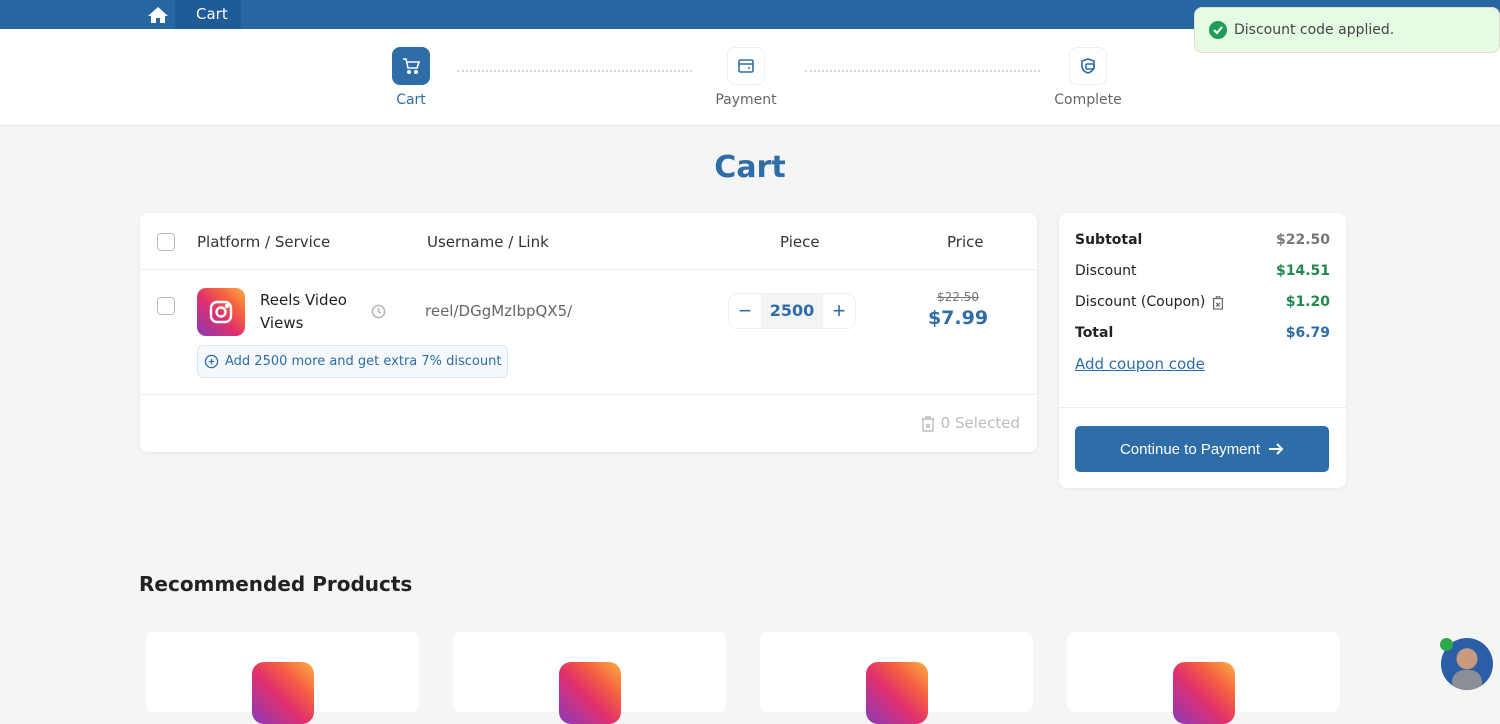 This screenshot has height=724, width=1500. What do you see at coordinates (264, 242) in the screenshot?
I see `header-service: Platform / Service` at bounding box center [264, 242].